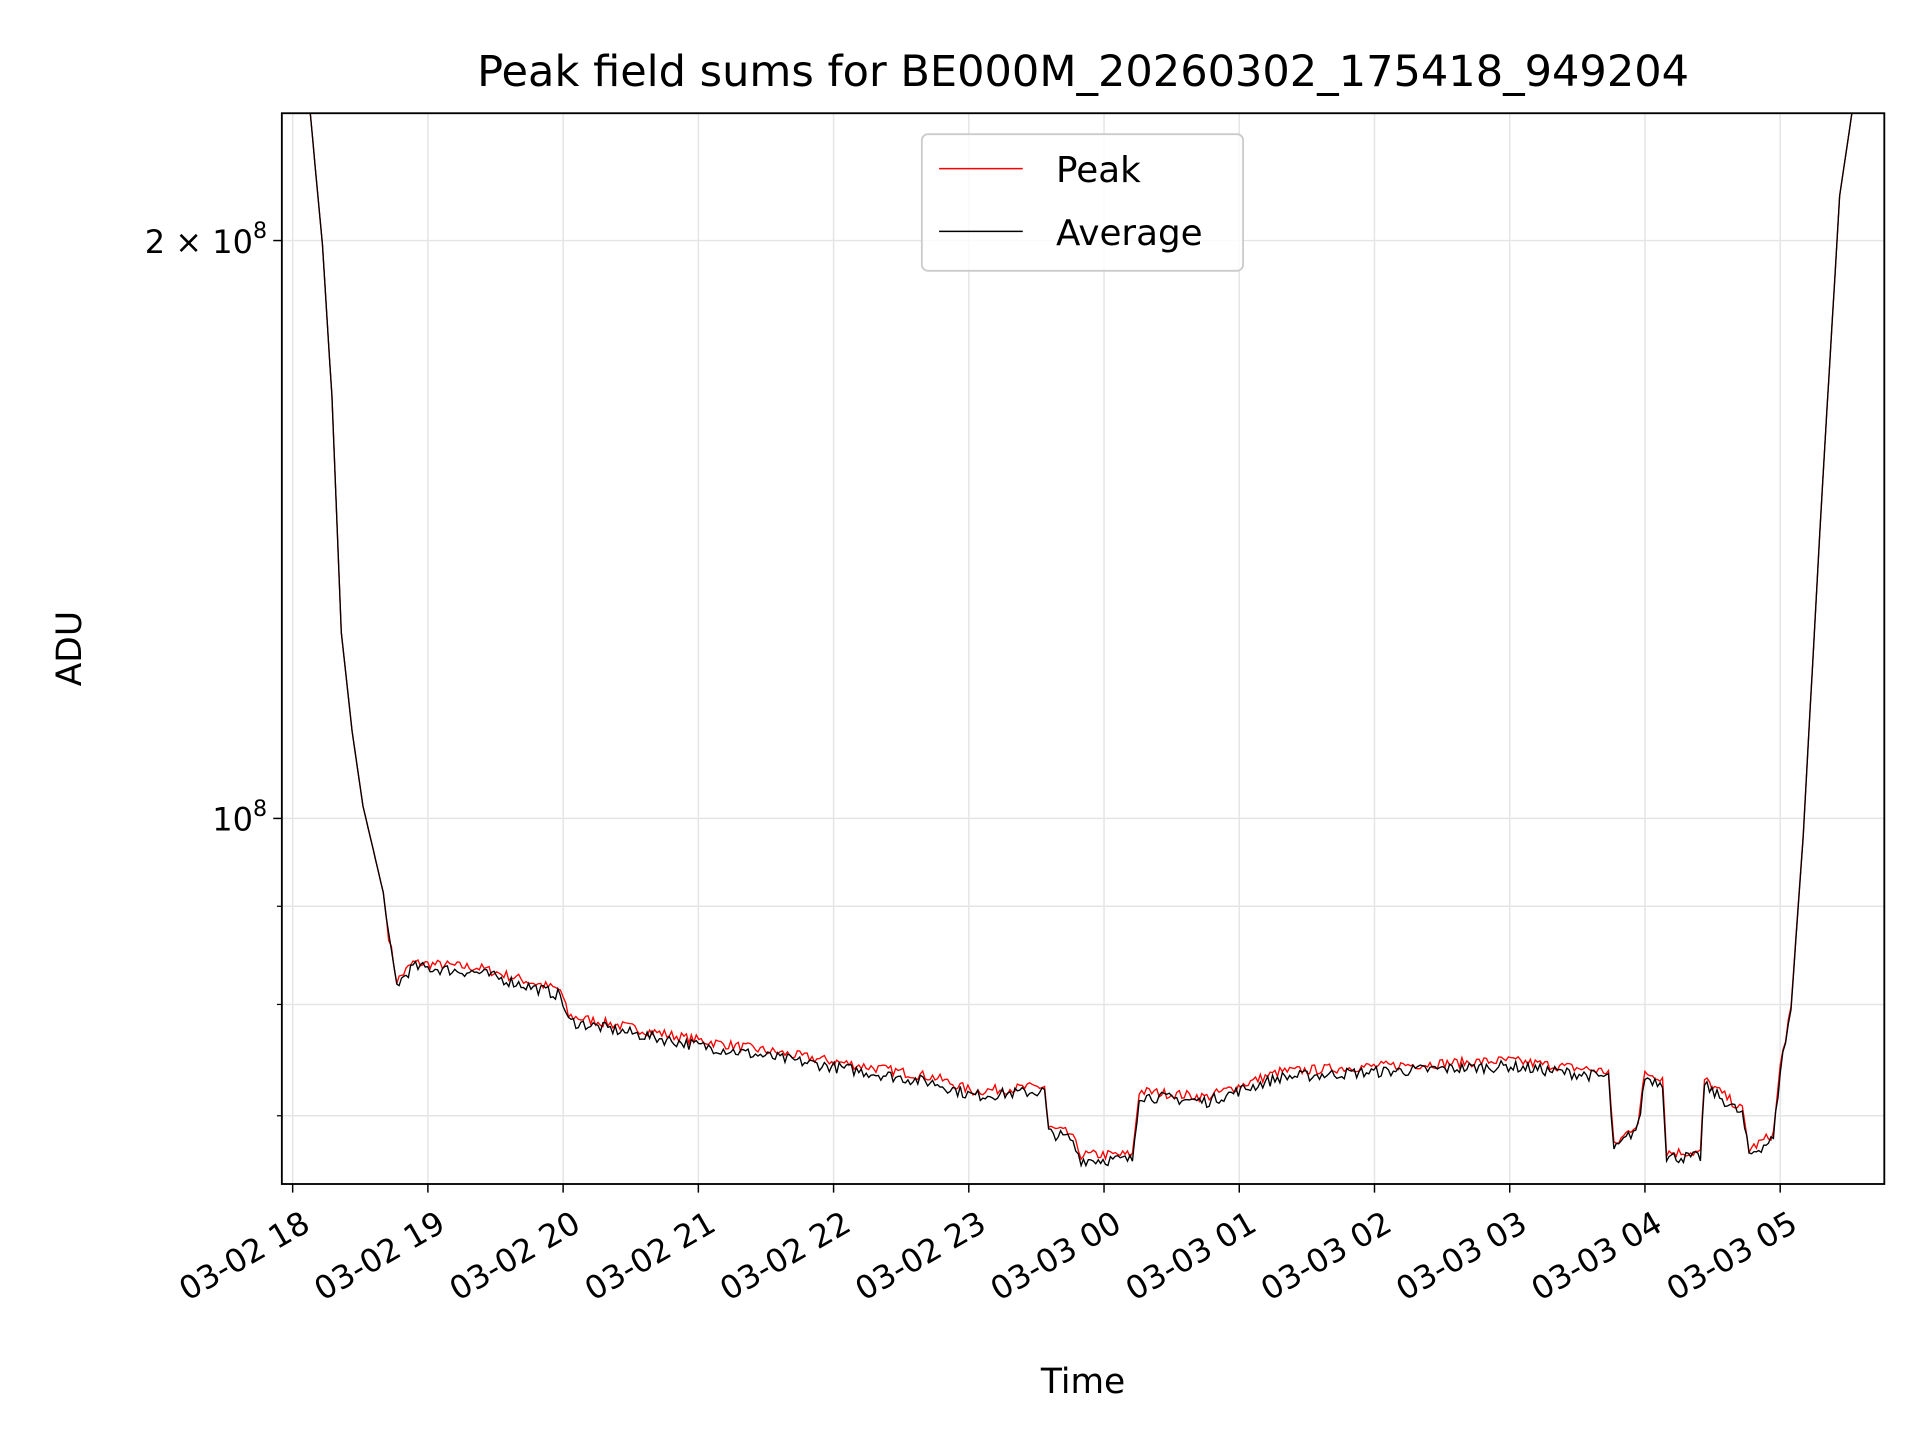 Image resolution: width=1920 pixels, height=1440 pixels. What do you see at coordinates (515, 1255) in the screenshot?
I see `x-tick-label: 03-02 20` at bounding box center [515, 1255].